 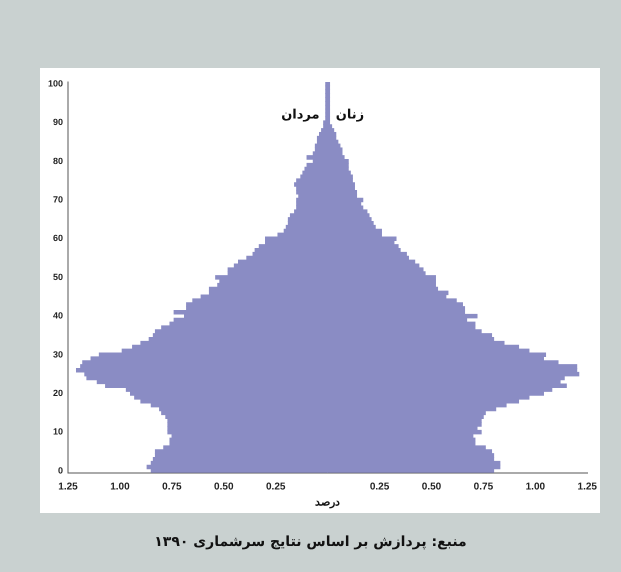 I want to click on y-tick-label: 80, so click(x=58, y=161).